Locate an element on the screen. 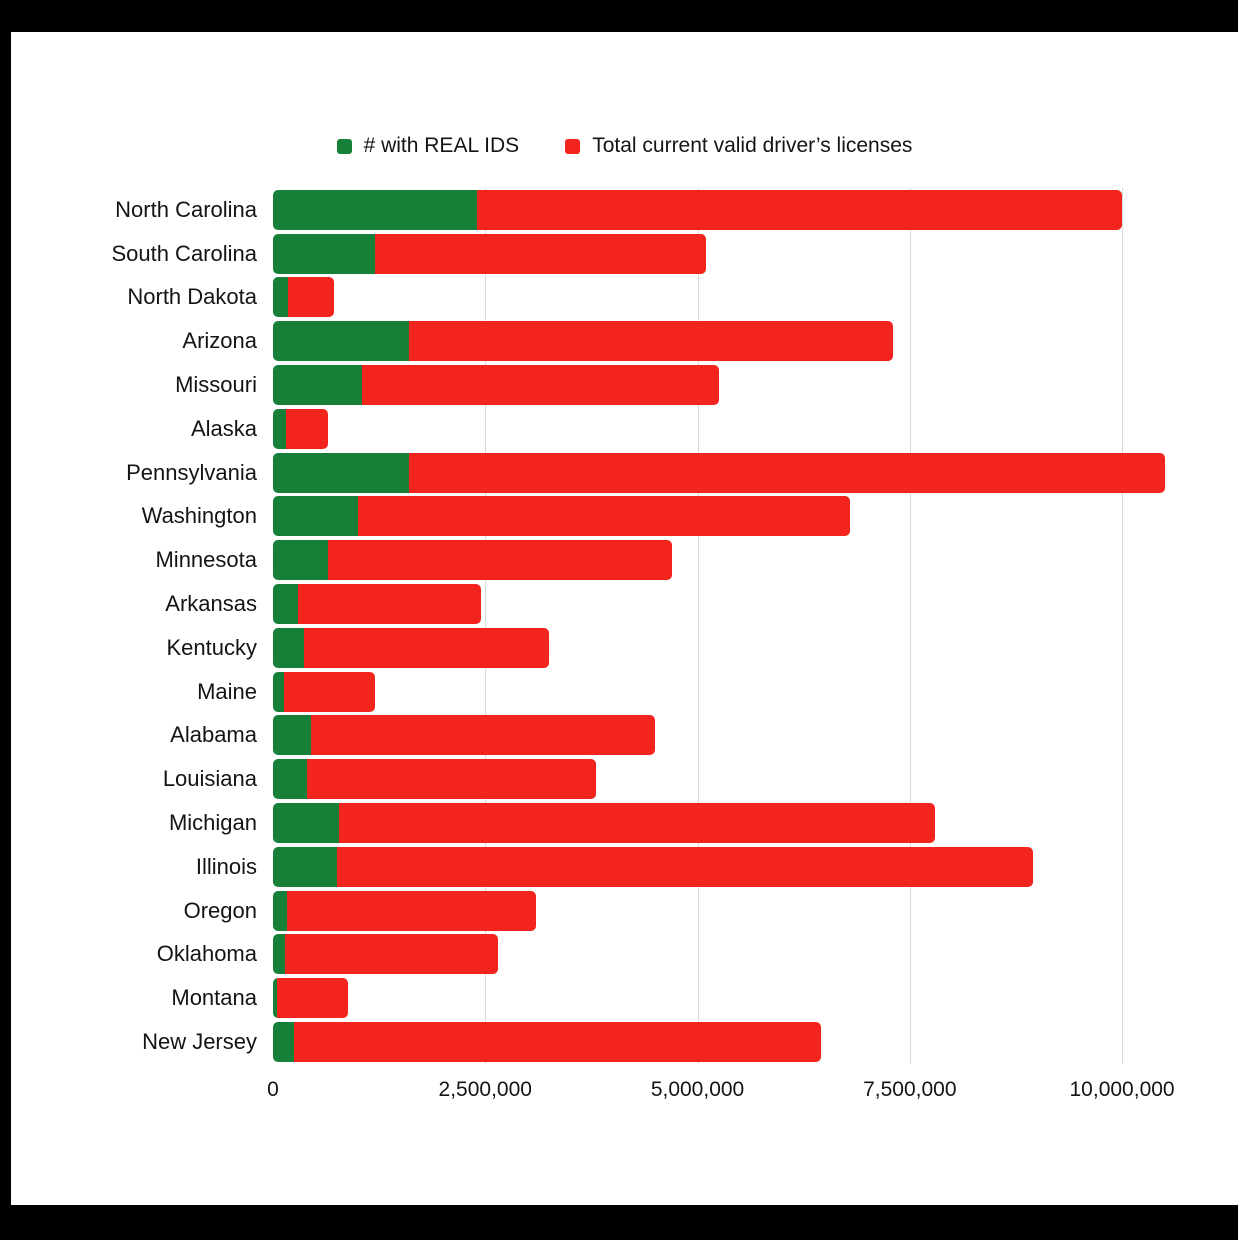  bar-row: Washington is located at coordinates (600, 517).